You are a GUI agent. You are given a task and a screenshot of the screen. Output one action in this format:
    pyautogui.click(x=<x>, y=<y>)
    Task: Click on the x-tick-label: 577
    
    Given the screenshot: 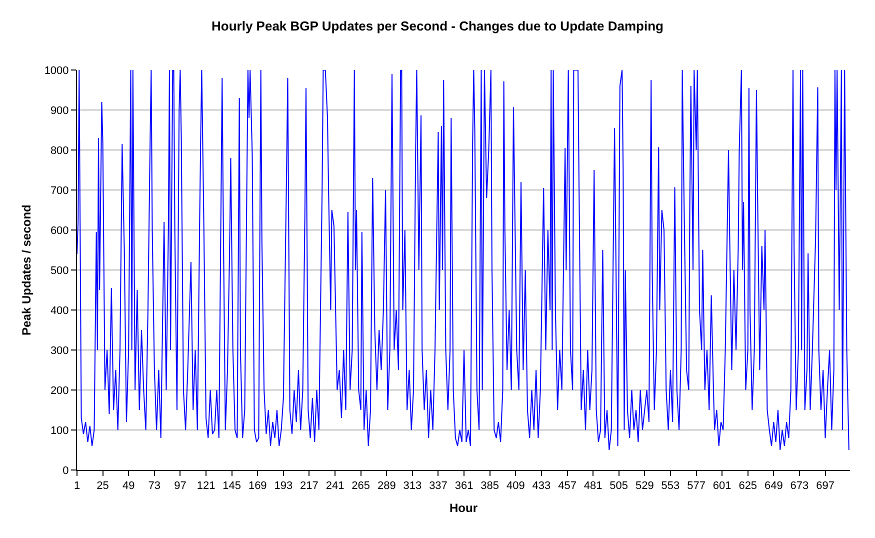 What is the action you would take?
    pyautogui.click(x=696, y=486)
    